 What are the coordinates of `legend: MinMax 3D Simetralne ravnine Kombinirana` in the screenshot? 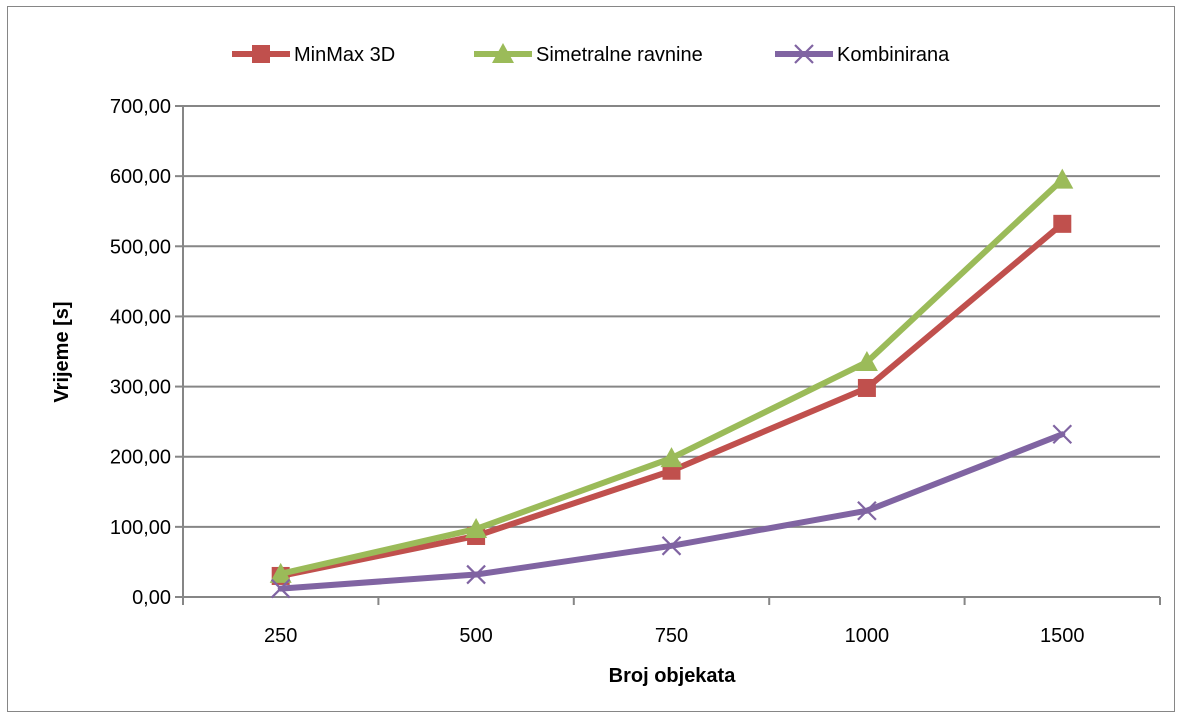 It's located at (591, 54).